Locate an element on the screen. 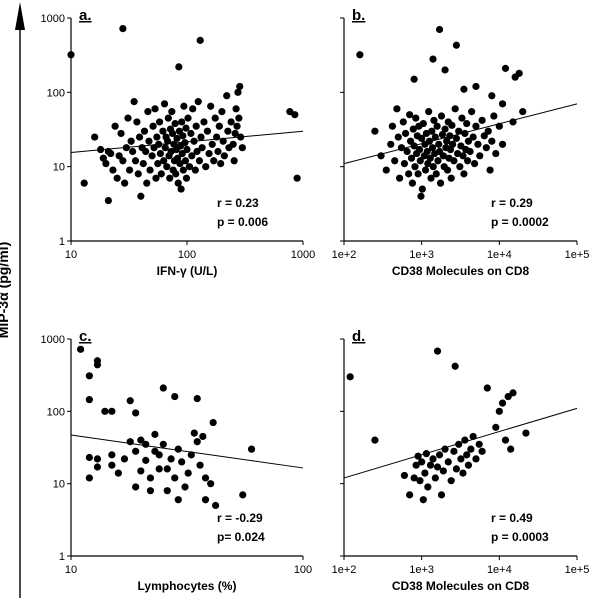  y-tick-label: 1 is located at coordinates (62, 242).